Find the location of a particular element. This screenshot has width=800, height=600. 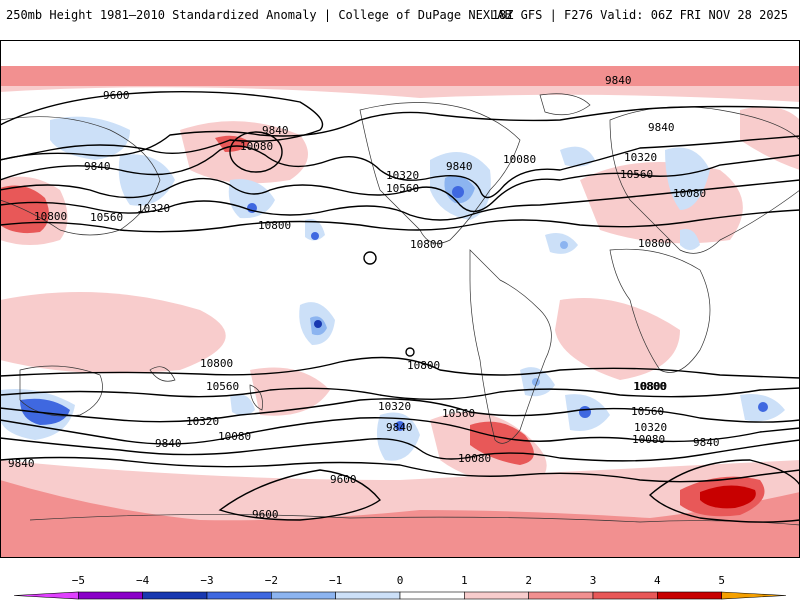

colorbar-tick-label: −3 is located at coordinates (206, 580).